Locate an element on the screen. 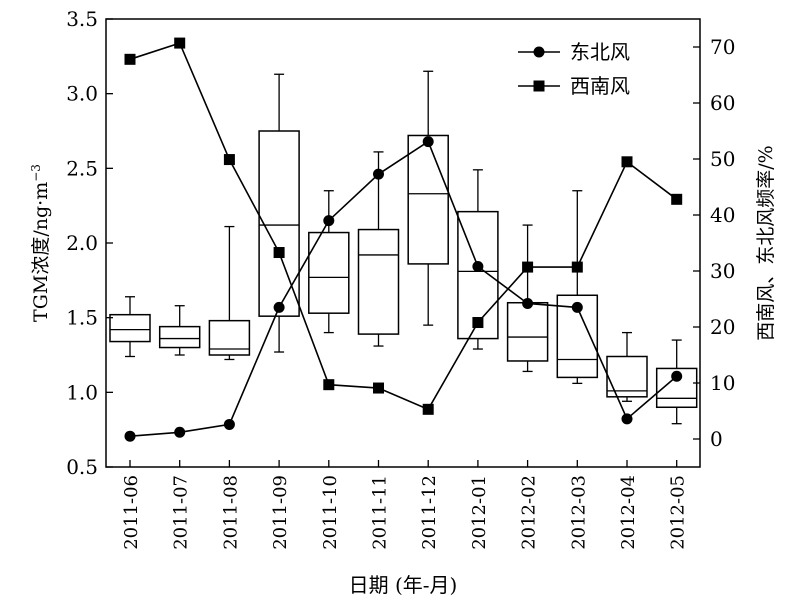 The height and width of the screenshot is (609, 800). y-right-tick-label: 60 is located at coordinates (722, 103).